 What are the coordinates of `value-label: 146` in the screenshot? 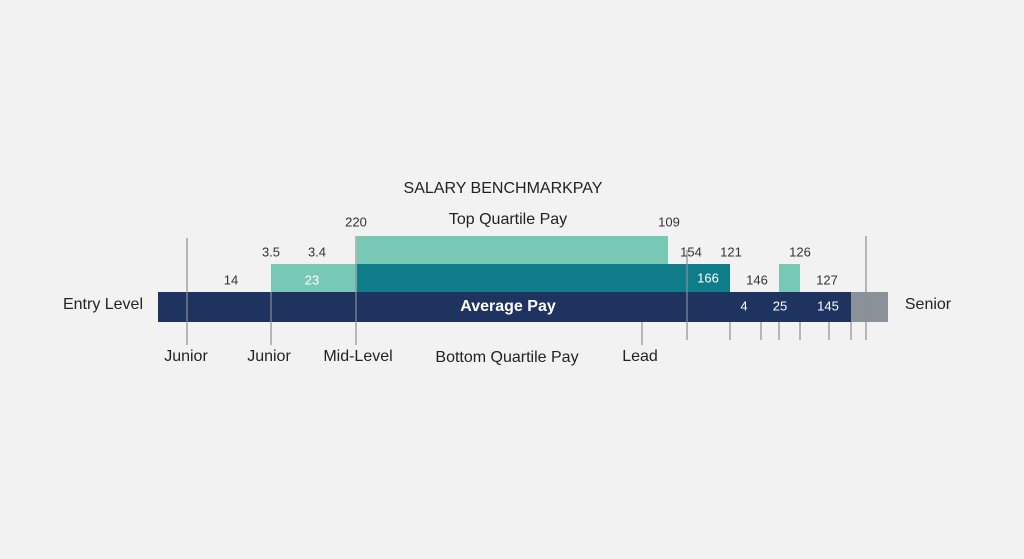 It's located at (757, 279).